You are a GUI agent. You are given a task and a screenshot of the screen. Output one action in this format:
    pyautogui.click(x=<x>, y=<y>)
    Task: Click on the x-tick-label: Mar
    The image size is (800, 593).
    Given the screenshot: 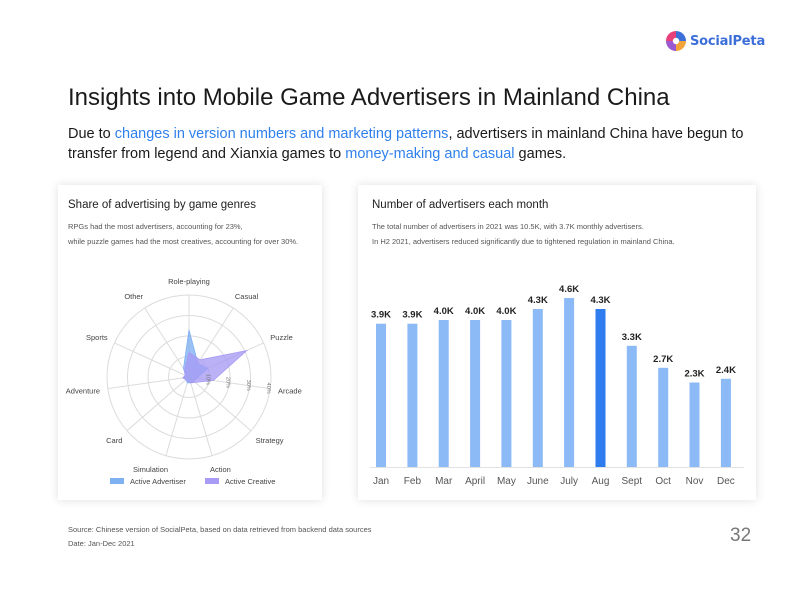 What is the action you would take?
    pyautogui.click(x=444, y=481)
    